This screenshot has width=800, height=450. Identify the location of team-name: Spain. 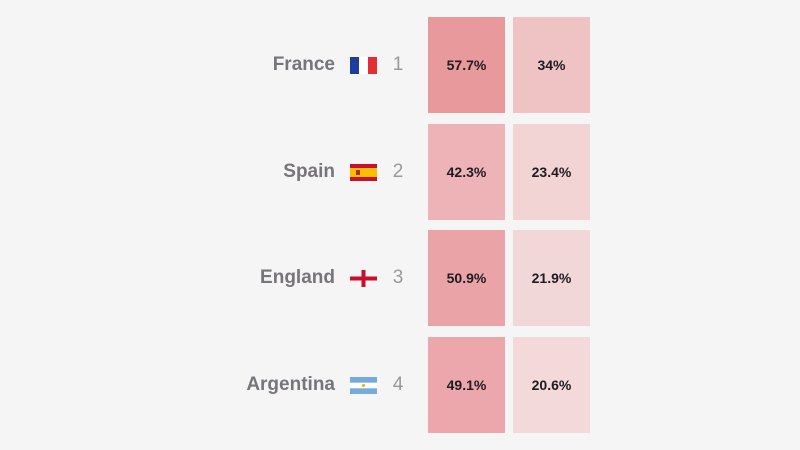
(309, 171).